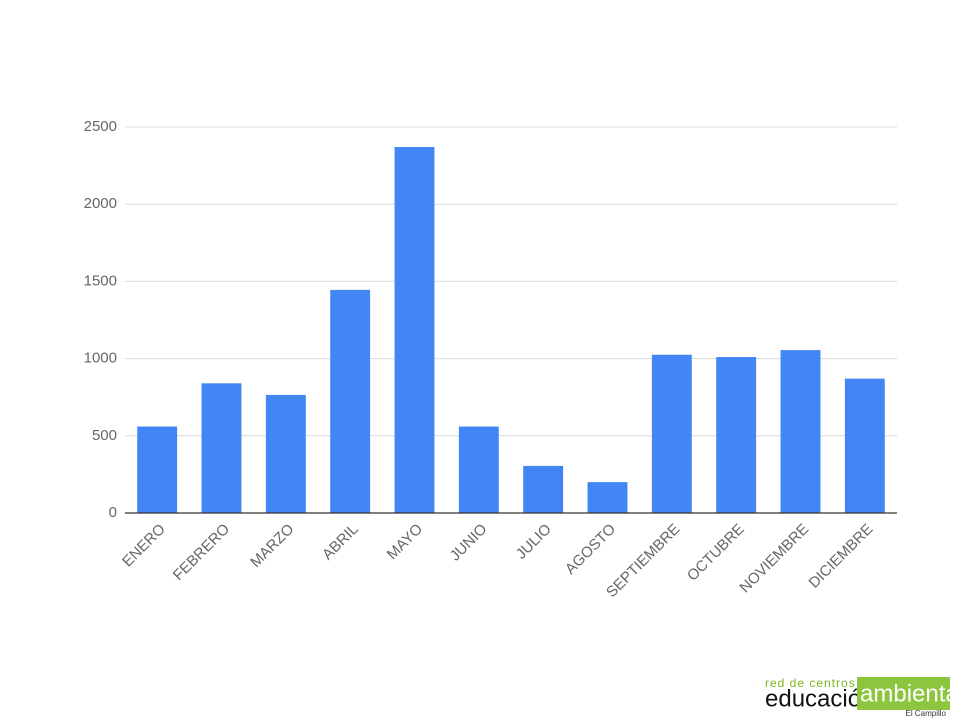 The height and width of the screenshot is (720, 960). I want to click on x-tick-label: NOVIEMBRE, so click(774, 559).